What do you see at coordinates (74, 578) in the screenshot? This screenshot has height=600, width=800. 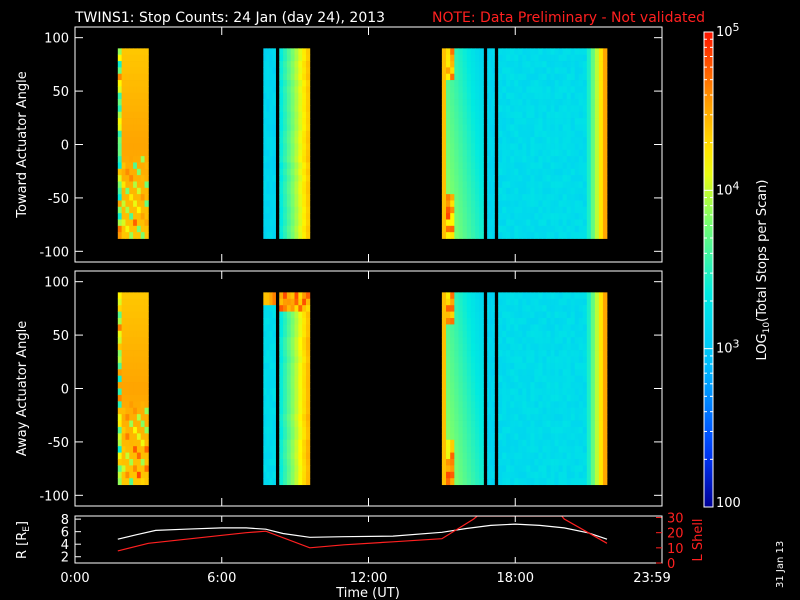 I see `x-tick-label: 0:00` at bounding box center [74, 578].